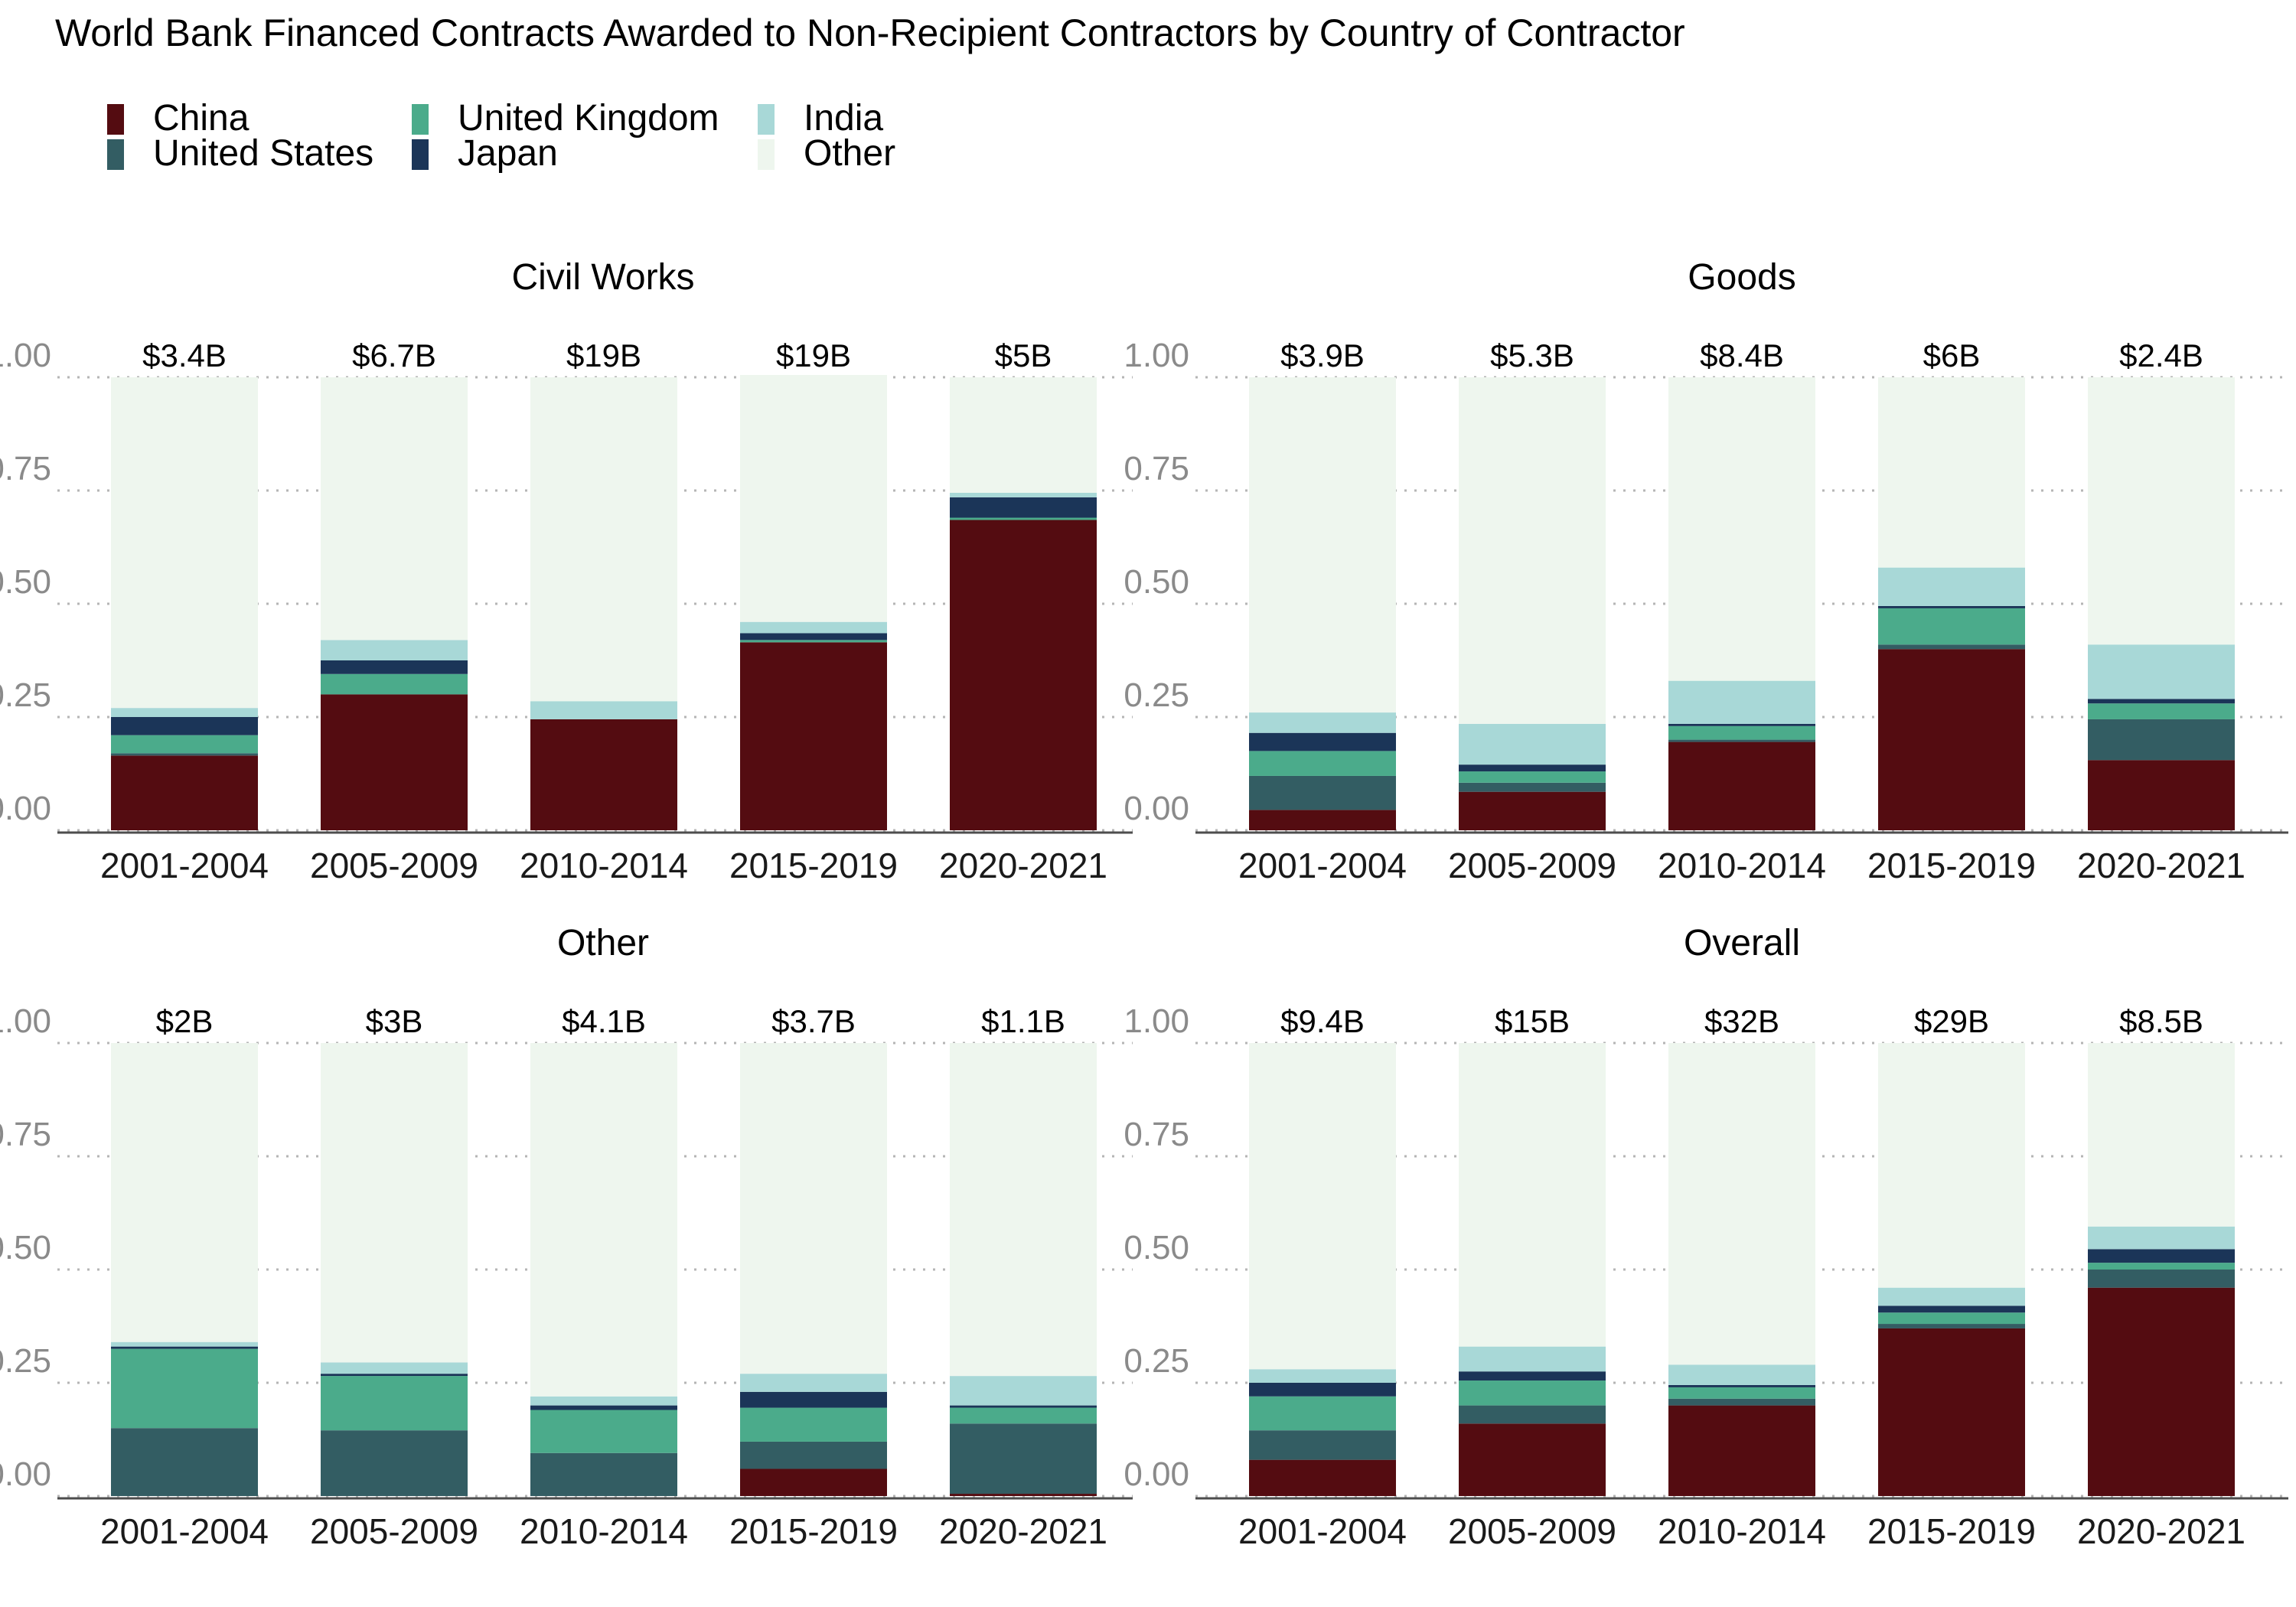  I want to click on facet-title: Overall, so click(1742, 943).